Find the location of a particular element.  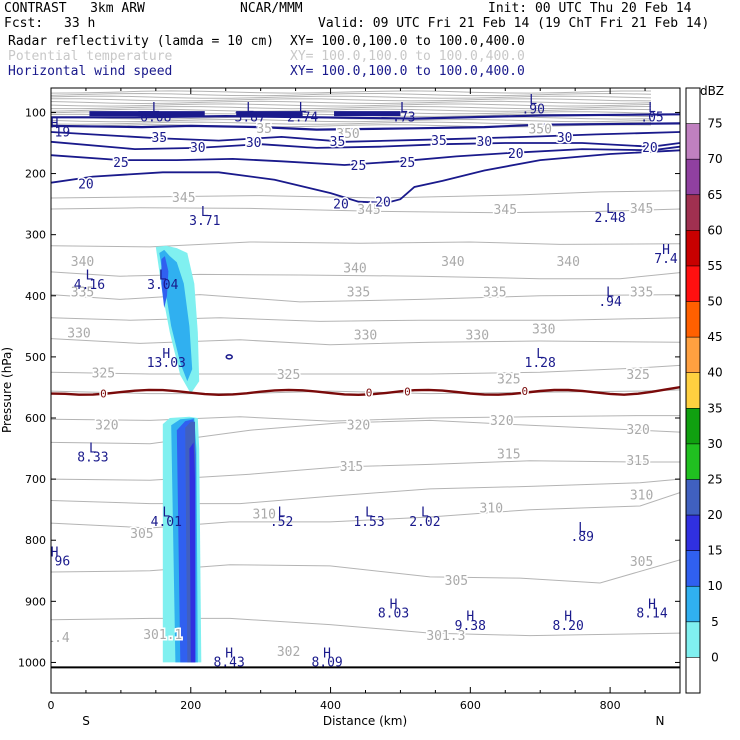

extremum-value: .52 is located at coordinates (281, 522).